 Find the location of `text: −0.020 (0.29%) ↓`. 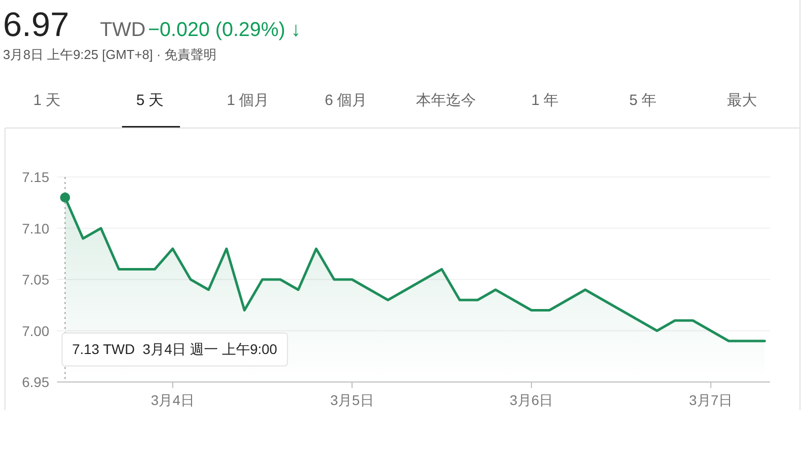

text: −0.020 (0.29%) ↓ is located at coordinates (224, 30).